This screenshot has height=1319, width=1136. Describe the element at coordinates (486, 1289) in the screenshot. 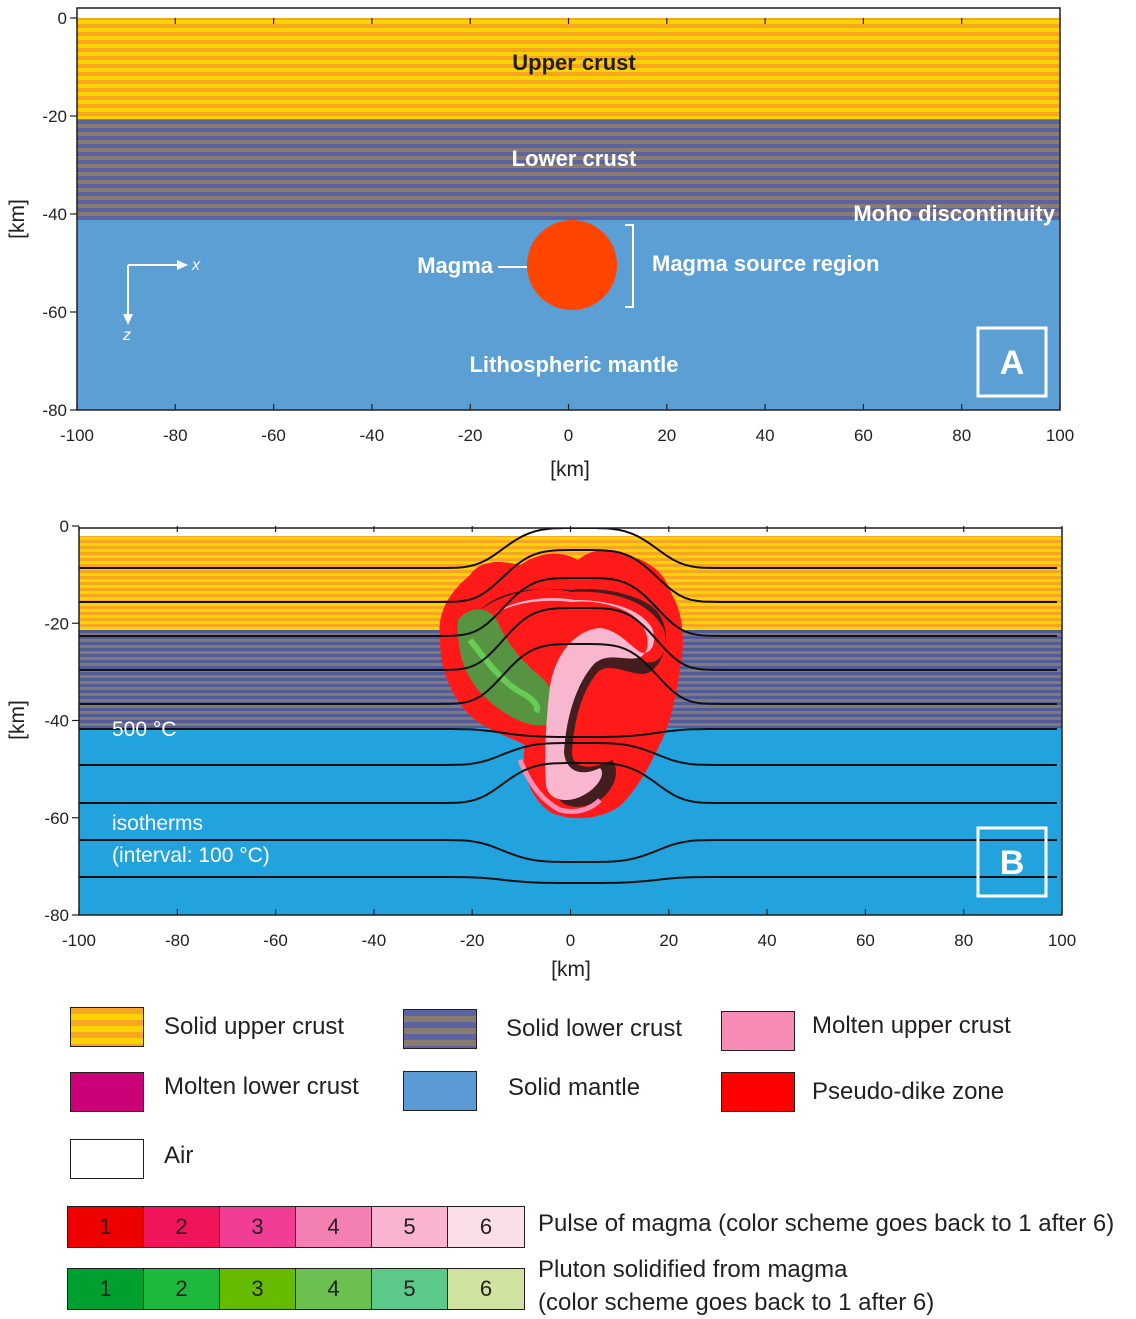

I see `pluton-scale-cell-6: 6` at that location.